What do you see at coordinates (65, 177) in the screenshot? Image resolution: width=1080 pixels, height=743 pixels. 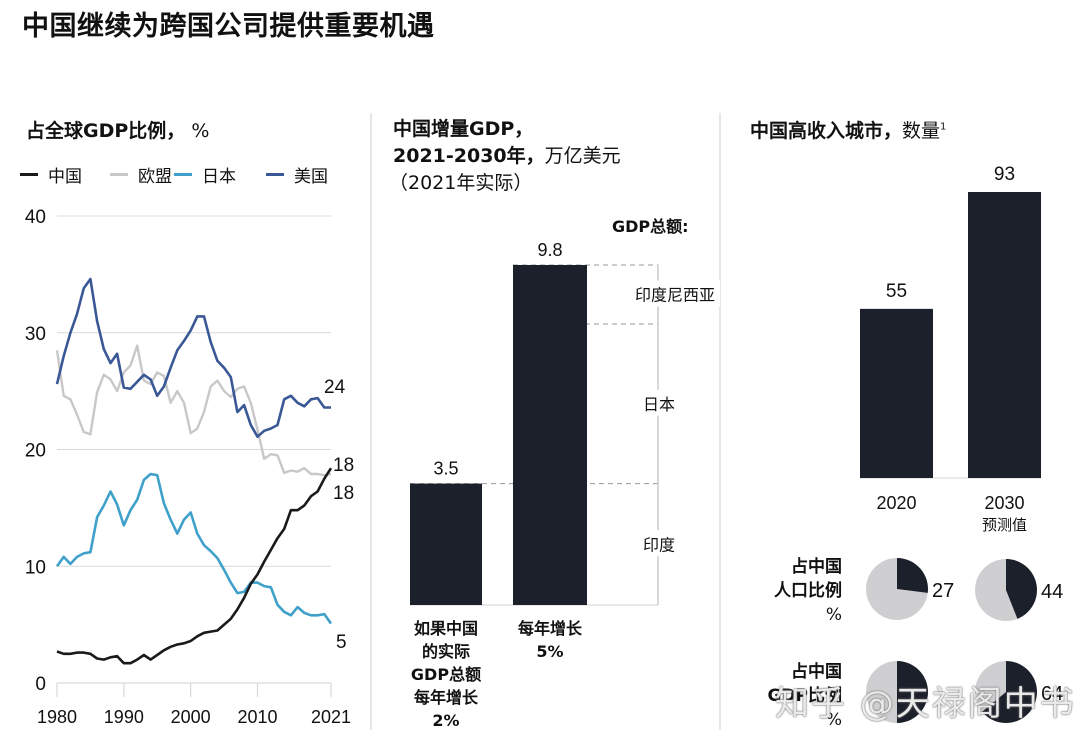 I see `legend-label-china: 中国` at bounding box center [65, 177].